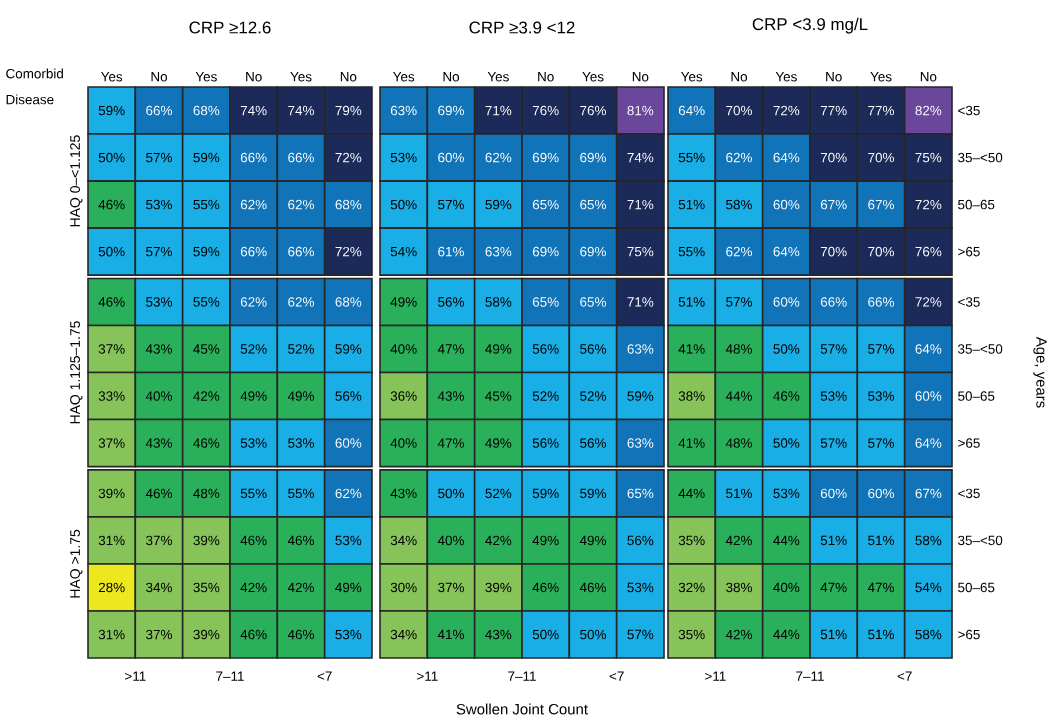 The image size is (1055, 725). I want to click on data-label: 76%, so click(545, 110).